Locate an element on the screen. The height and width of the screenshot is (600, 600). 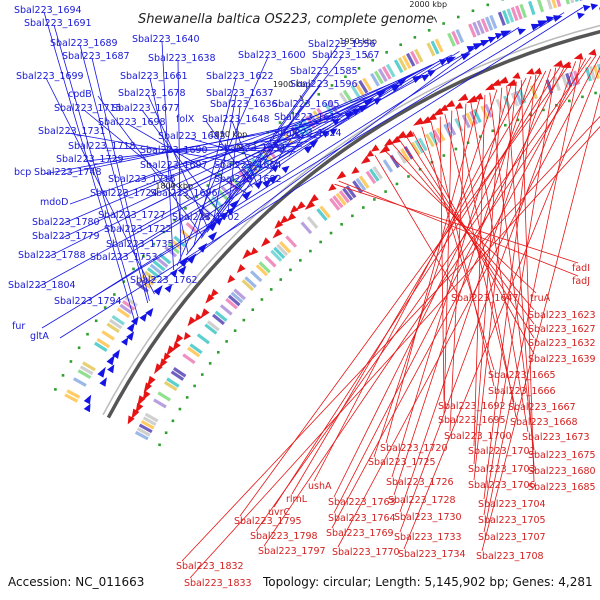
forward-gene-label: Sbal223_1716 is located at coordinates (142, 179).